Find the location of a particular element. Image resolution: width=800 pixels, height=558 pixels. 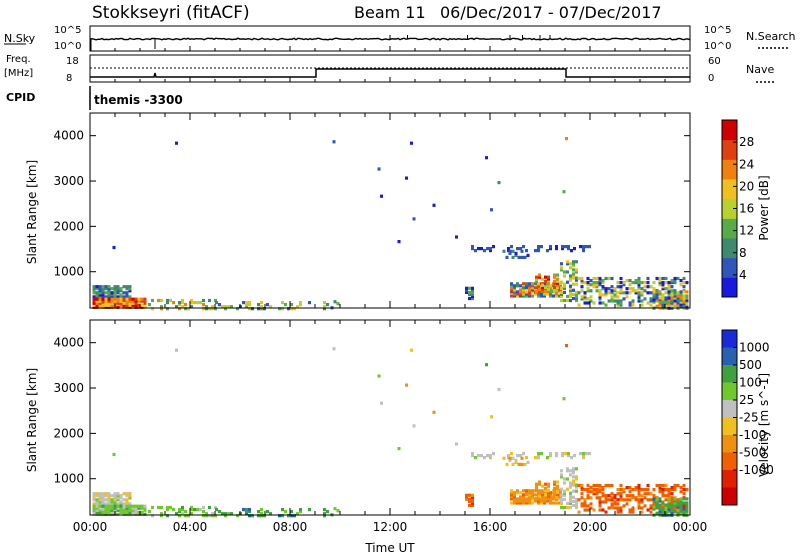

nsearch-label: N.Search is located at coordinates (771, 36).